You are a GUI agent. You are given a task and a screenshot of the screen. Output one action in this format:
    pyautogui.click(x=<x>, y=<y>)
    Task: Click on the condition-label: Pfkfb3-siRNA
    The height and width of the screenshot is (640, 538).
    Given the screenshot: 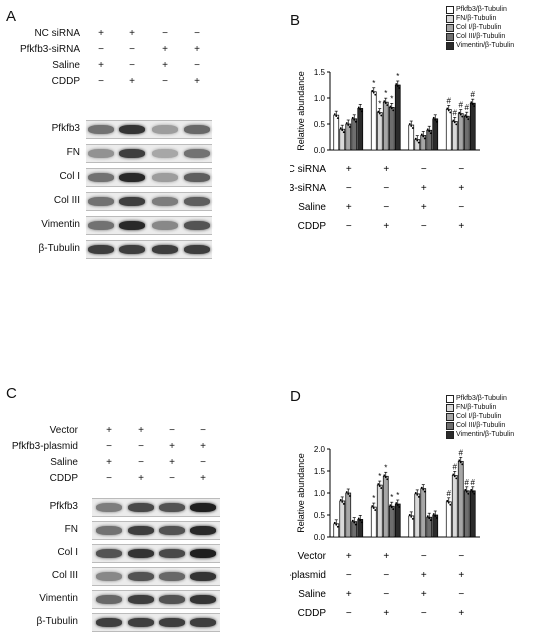 What is the action you would take?
    pyautogui.click(x=308, y=188)
    